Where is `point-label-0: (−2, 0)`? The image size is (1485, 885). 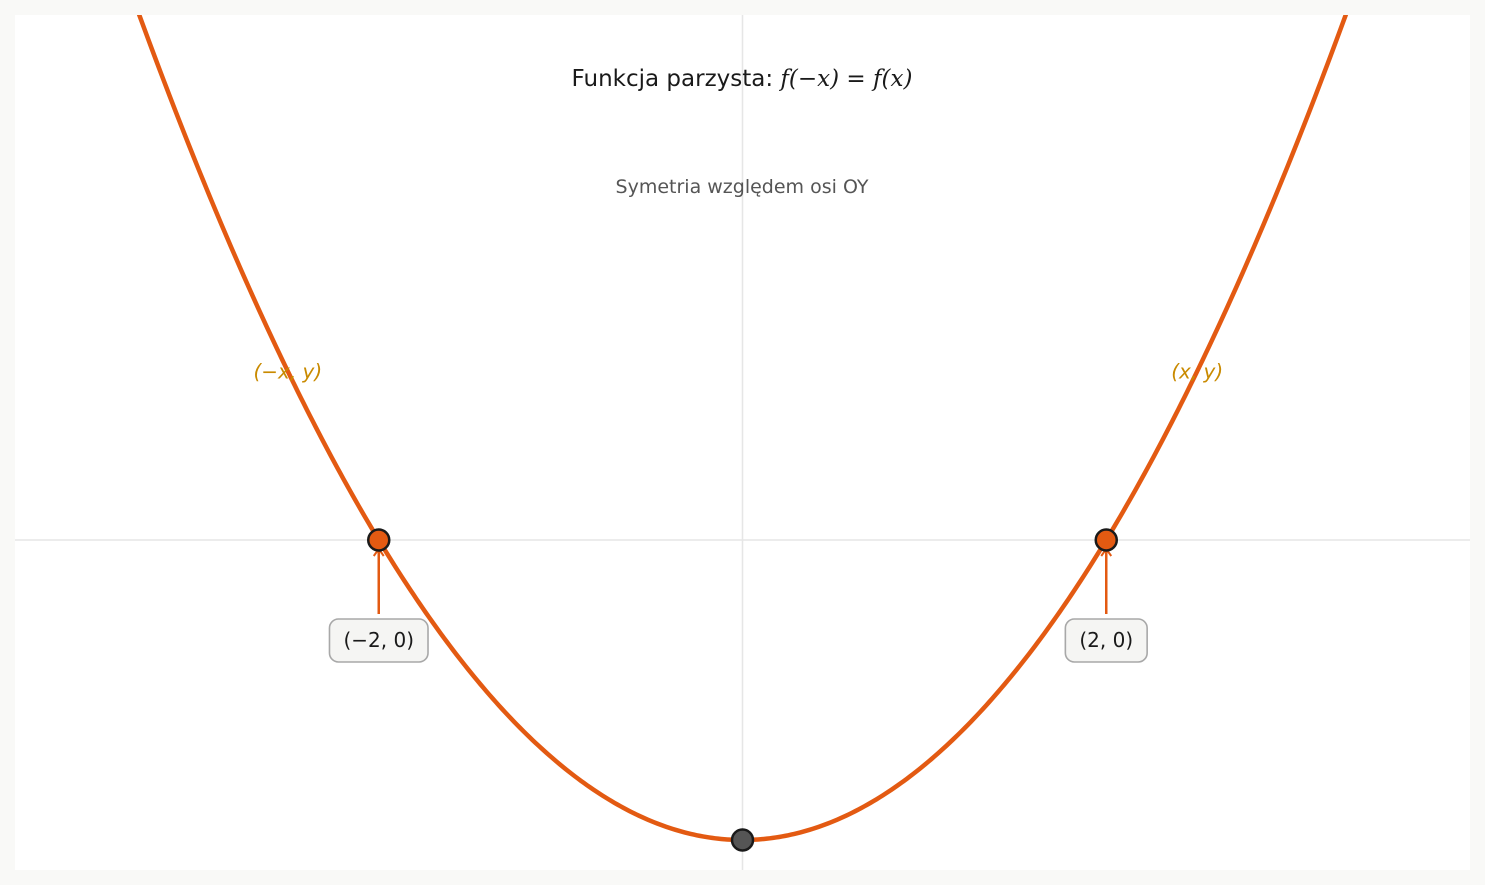 point-label-0: (−2, 0) is located at coordinates (378, 640).